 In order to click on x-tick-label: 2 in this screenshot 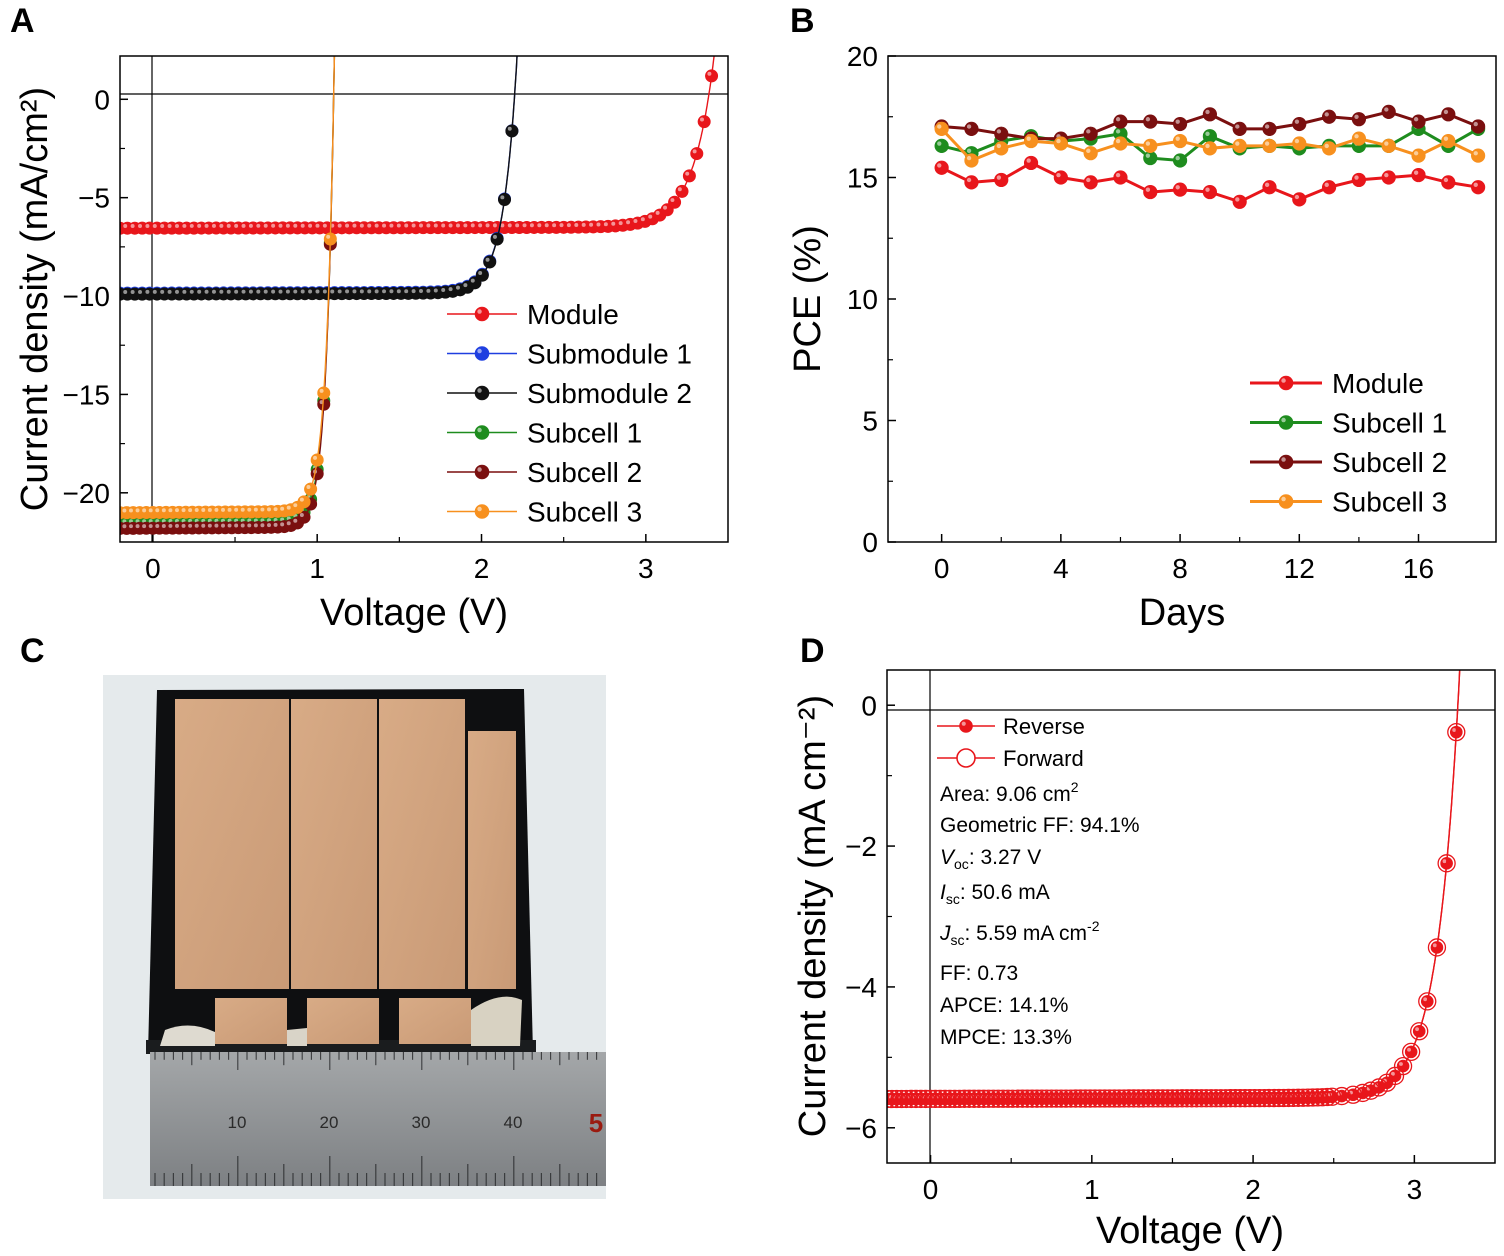, I will do `click(1253, 1189)`.